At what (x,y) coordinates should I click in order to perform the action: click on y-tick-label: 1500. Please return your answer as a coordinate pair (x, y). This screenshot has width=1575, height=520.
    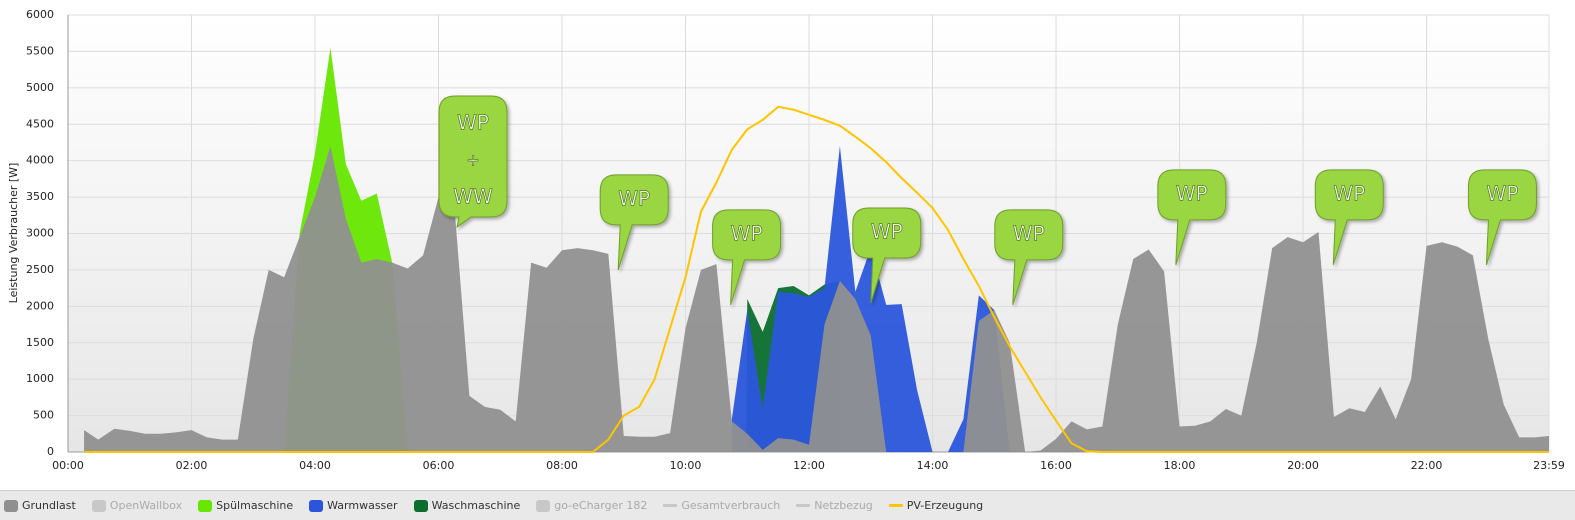
    Looking at the image, I should click on (40, 342).